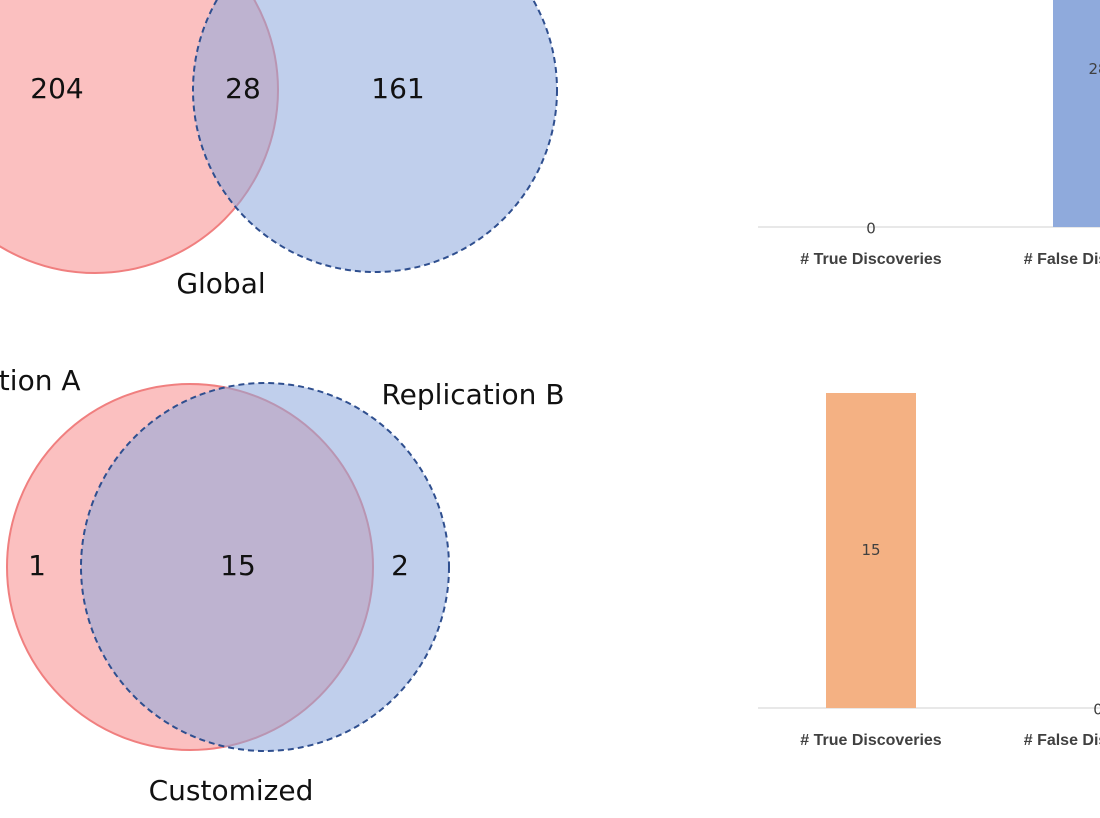  Describe the element at coordinates (231, 790) in the screenshot. I see `venn-caption: Customized` at that location.